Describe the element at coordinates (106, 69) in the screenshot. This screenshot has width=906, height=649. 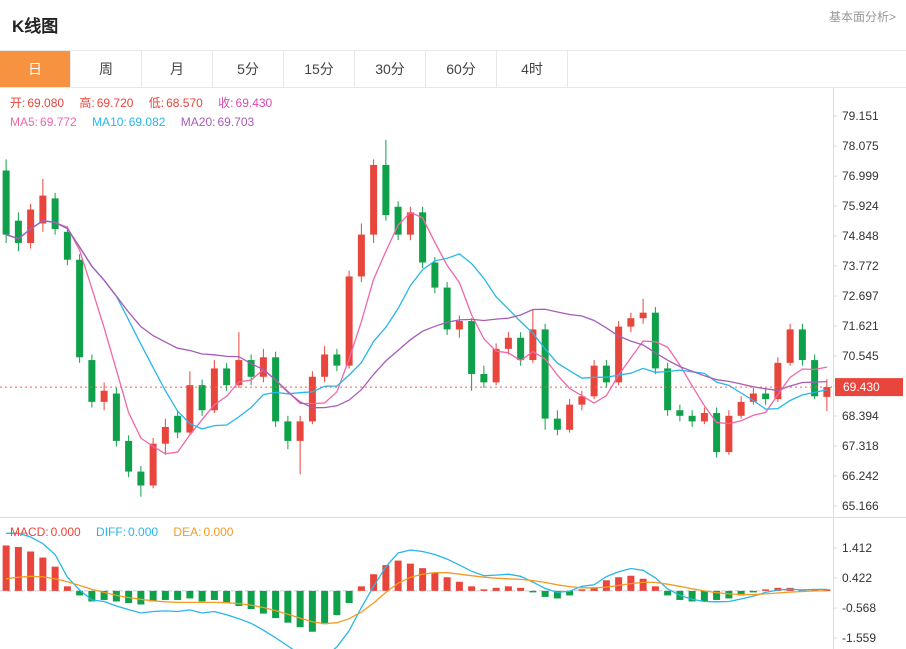
I see `tab-week: 周` at that location.